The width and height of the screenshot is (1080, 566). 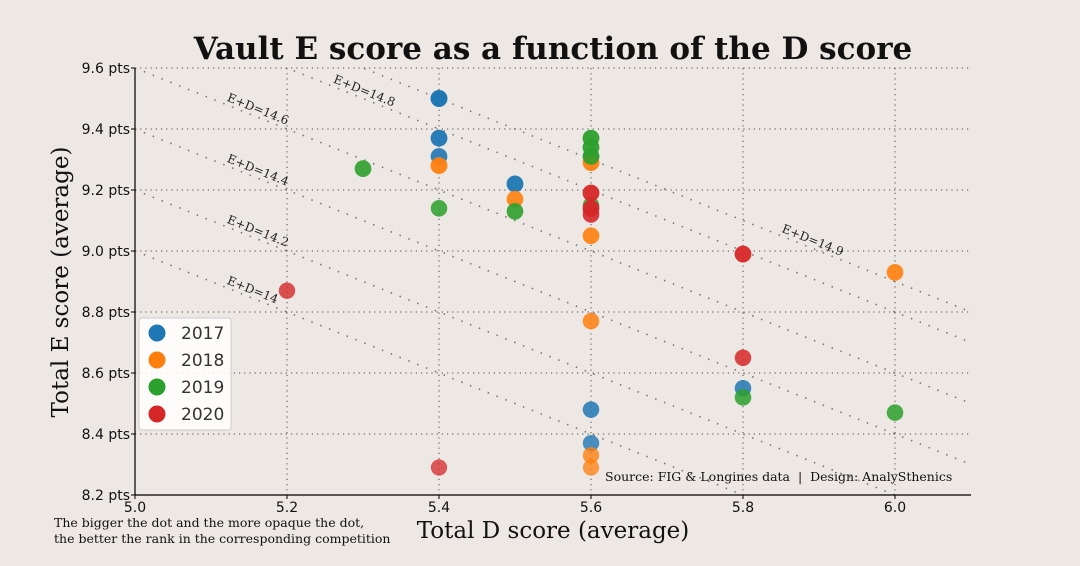 What do you see at coordinates (202, 334) in the screenshot?
I see `legend-label-2017: 2017` at bounding box center [202, 334].